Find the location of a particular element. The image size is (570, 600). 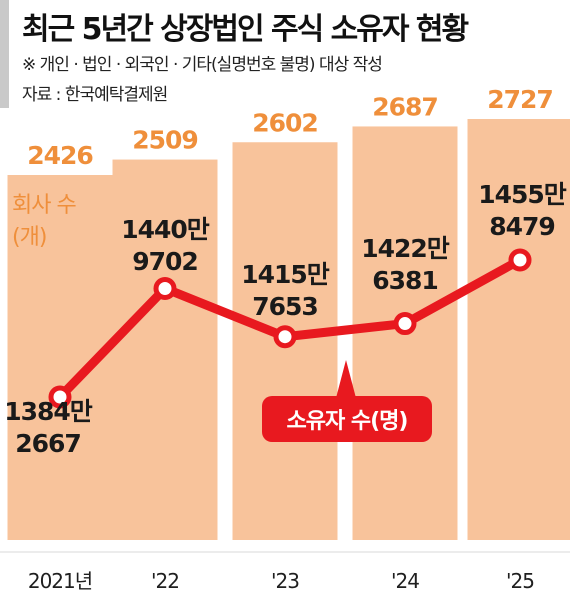

line-value-label: 1415만 is located at coordinates (285, 274).